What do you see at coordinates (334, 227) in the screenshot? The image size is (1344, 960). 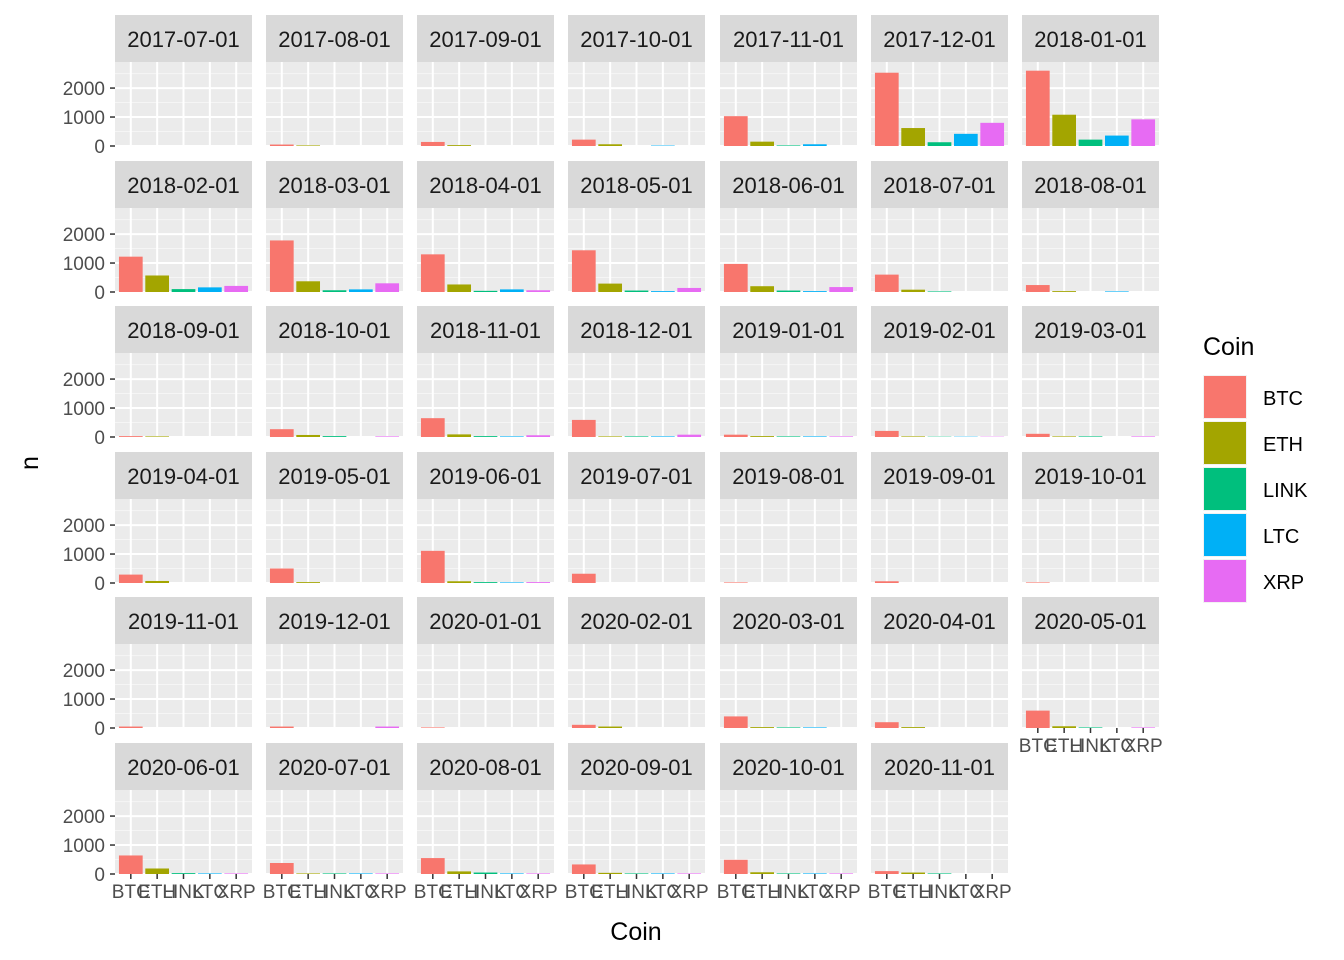 I see `facet-panel: 2018-03-01` at bounding box center [334, 227].